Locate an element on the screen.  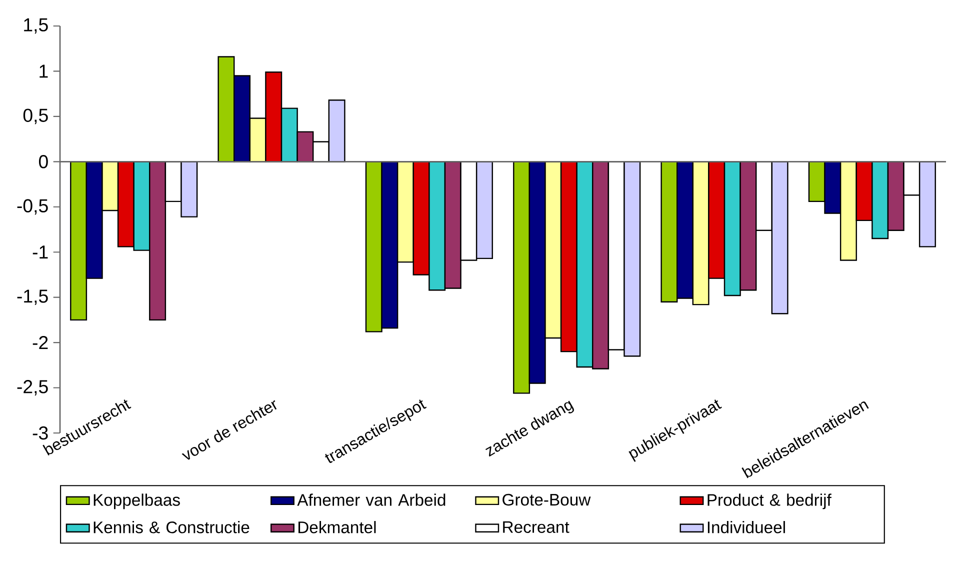
y-tick-label: 1,5 is located at coordinates (36, 26).